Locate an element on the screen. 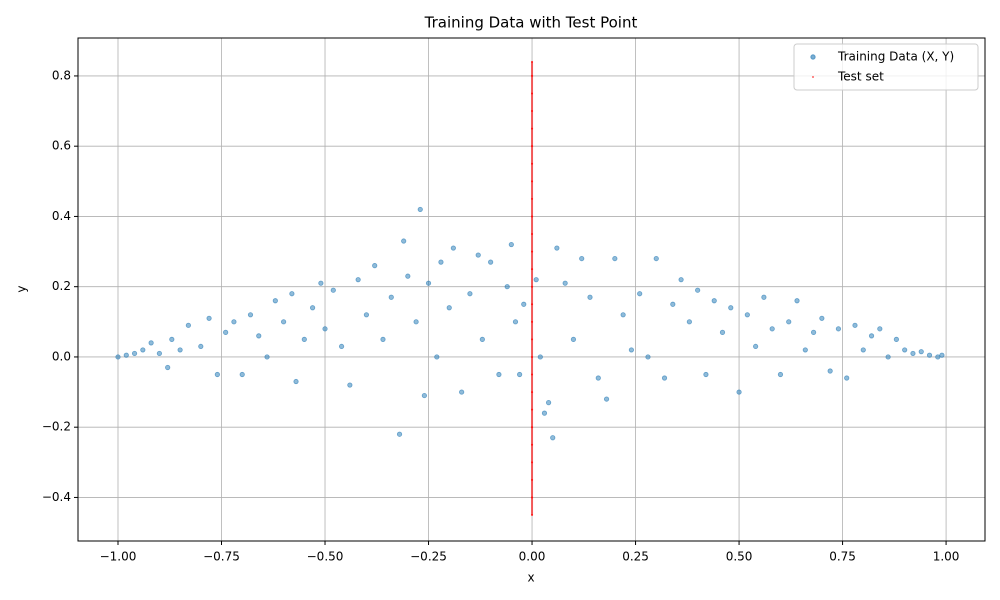 Image resolution: width=1000 pixels, height=600 pixels. y-tick-label: 0.4 is located at coordinates (61, 216).